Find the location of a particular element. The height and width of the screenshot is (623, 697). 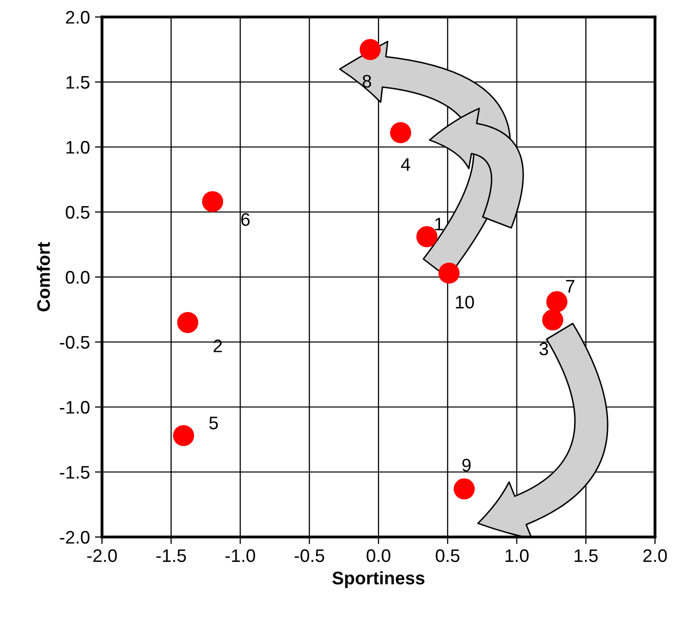

x-tick-label: -1.0 is located at coordinates (240, 555).